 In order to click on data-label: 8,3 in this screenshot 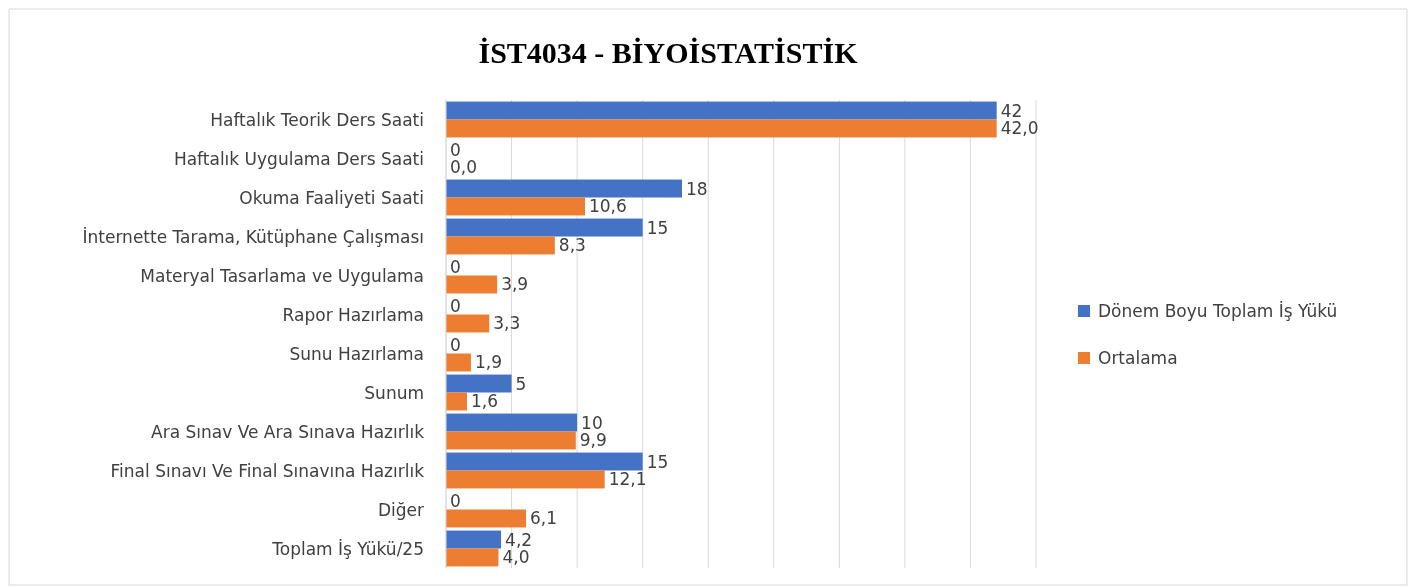, I will do `click(572, 245)`.